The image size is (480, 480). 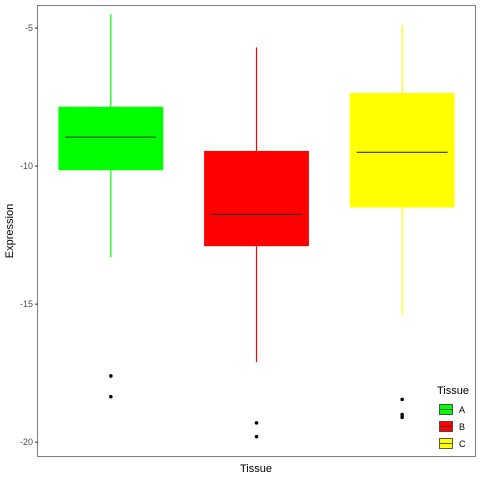 I want to click on legend: Tissue ABC, so click(x=453, y=417).